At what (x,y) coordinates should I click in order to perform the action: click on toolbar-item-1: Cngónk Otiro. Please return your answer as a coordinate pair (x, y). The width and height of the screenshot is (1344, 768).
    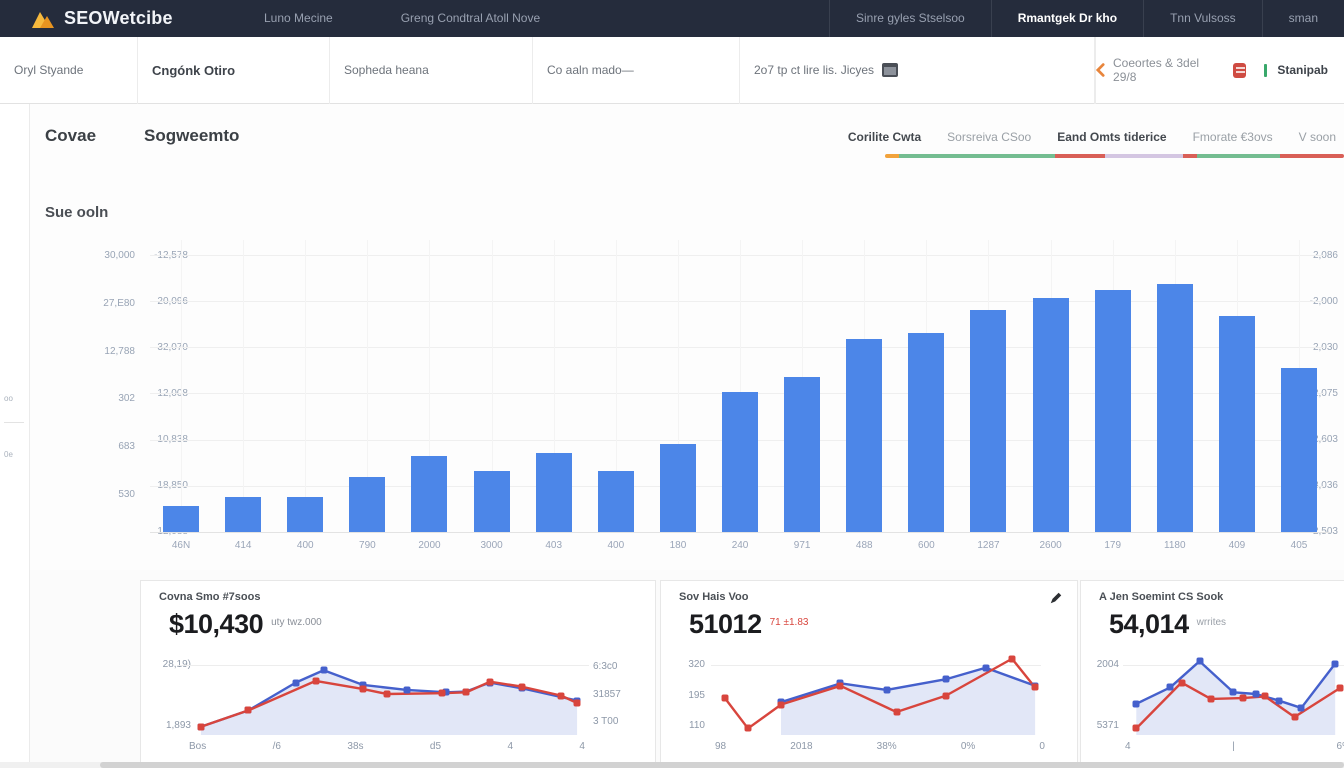
    Looking at the image, I should click on (234, 70).